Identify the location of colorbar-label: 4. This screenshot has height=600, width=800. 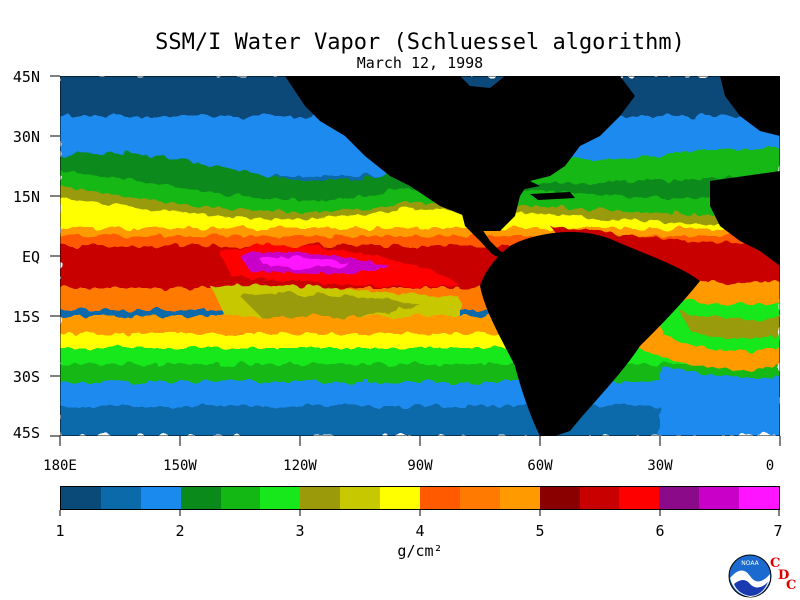
(420, 531).